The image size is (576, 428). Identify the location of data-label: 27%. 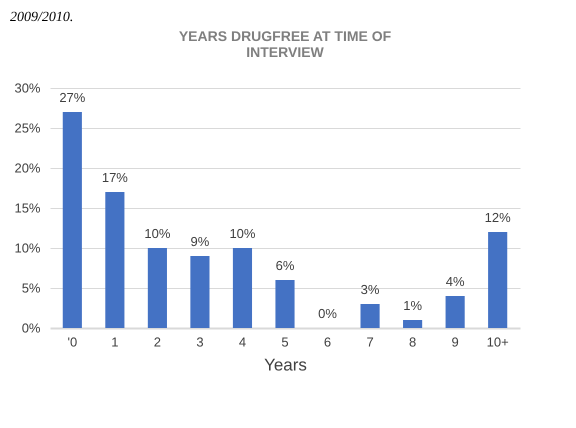
(72, 97).